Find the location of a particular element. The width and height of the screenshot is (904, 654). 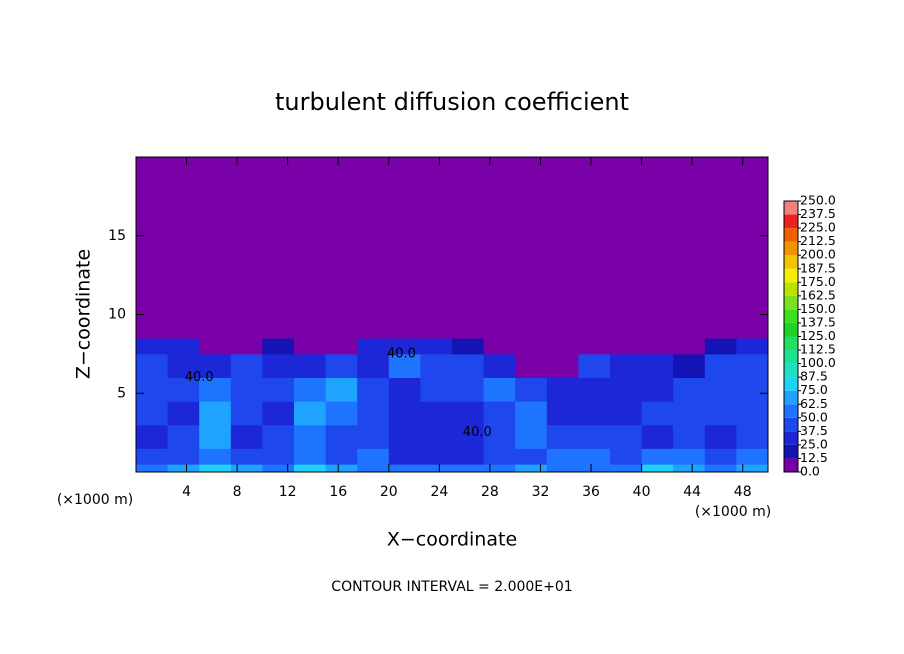

colorbar-tick-label: 175.0 is located at coordinates (818, 281).